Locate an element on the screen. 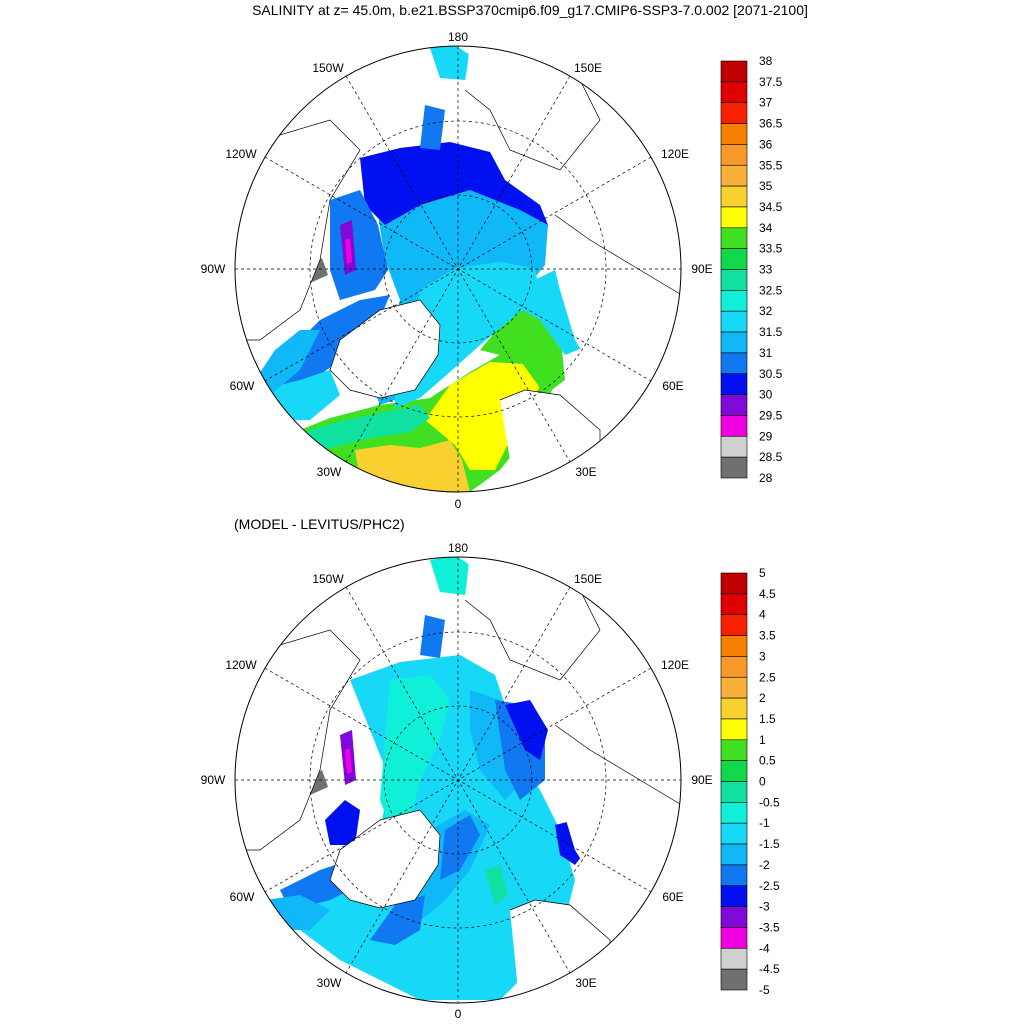  lon-label-30e-b: 30E is located at coordinates (585, 983).